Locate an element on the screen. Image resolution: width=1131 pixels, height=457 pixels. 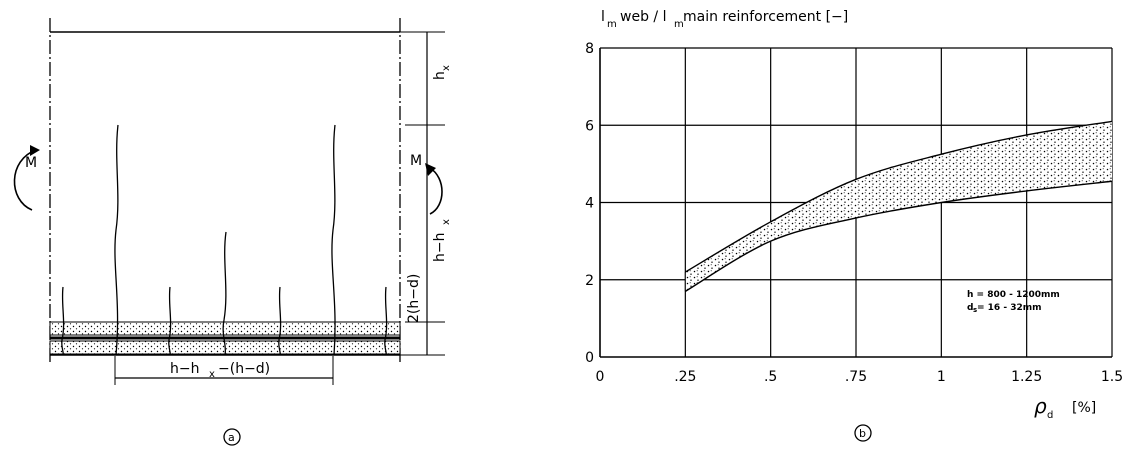
left-moment-arrow is located at coordinates (25, 180).